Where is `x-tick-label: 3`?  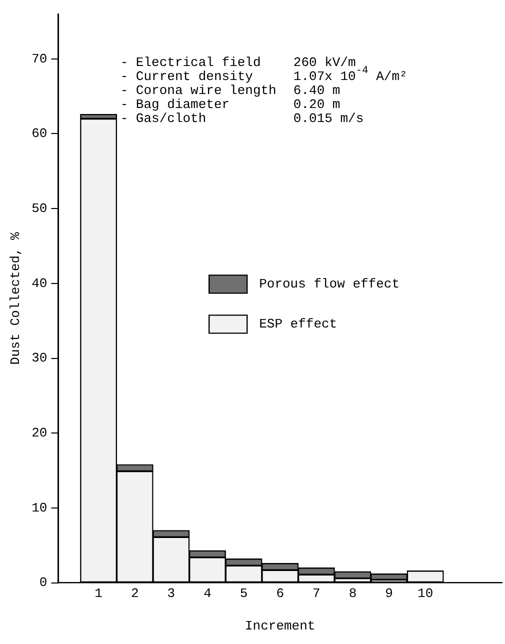 x-tick-label: 3 is located at coordinates (171, 594).